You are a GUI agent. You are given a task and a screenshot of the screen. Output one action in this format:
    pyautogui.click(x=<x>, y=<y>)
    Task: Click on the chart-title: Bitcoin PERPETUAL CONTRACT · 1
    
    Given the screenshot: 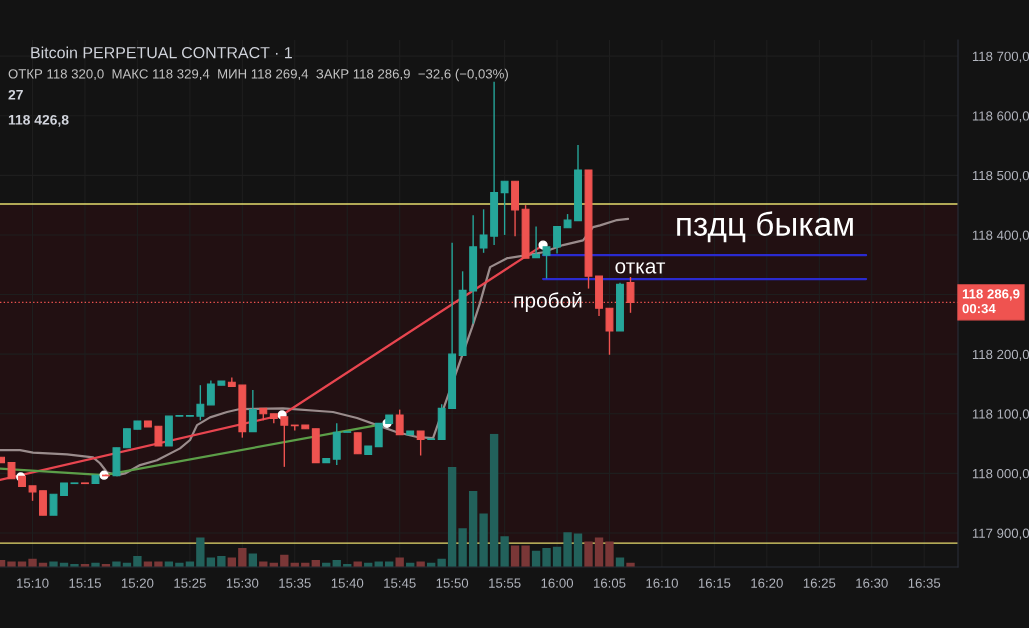 What is the action you would take?
    pyautogui.click(x=161, y=52)
    